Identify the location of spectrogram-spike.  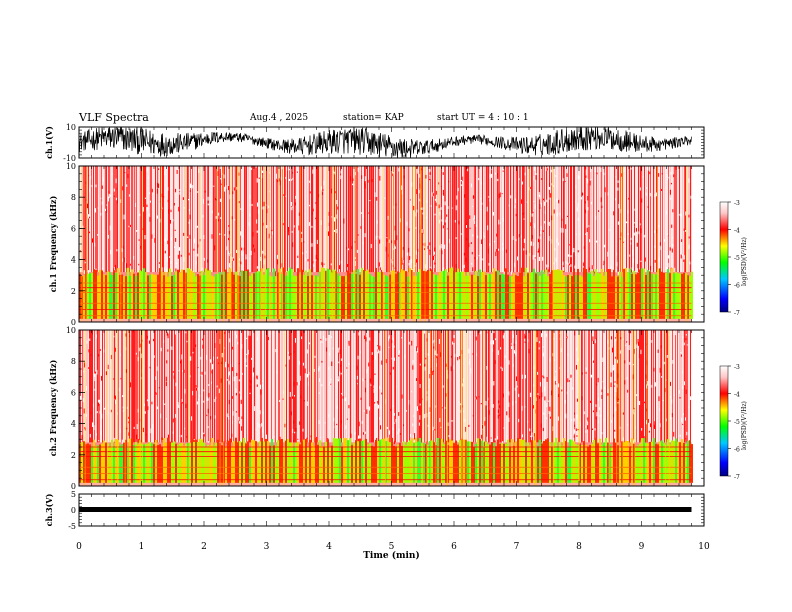
(621, 244).